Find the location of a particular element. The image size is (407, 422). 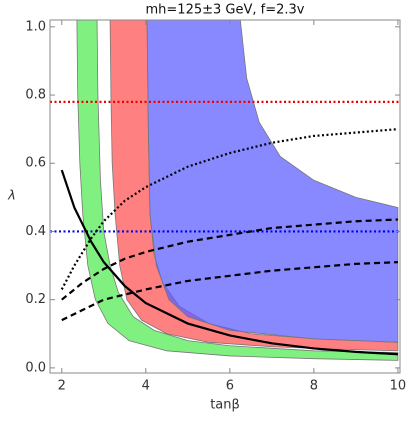

x-tick-label: 4 is located at coordinates (146, 386).